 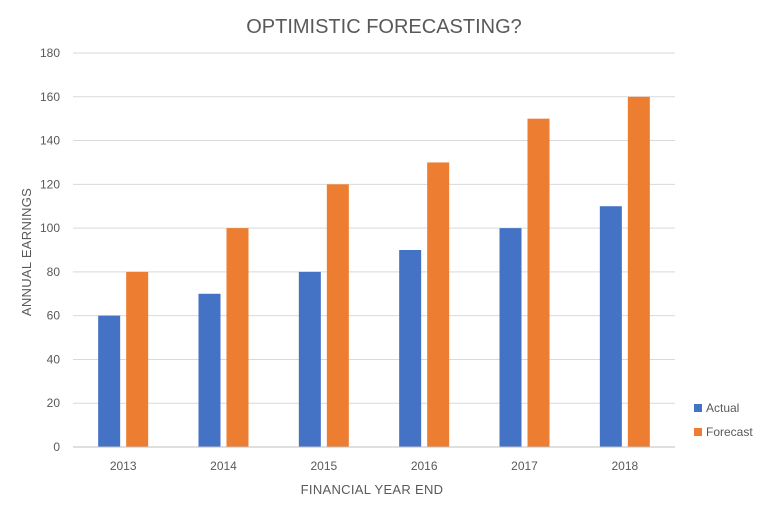 What do you see at coordinates (50, 97) in the screenshot?
I see `y-tick-label: 160` at bounding box center [50, 97].